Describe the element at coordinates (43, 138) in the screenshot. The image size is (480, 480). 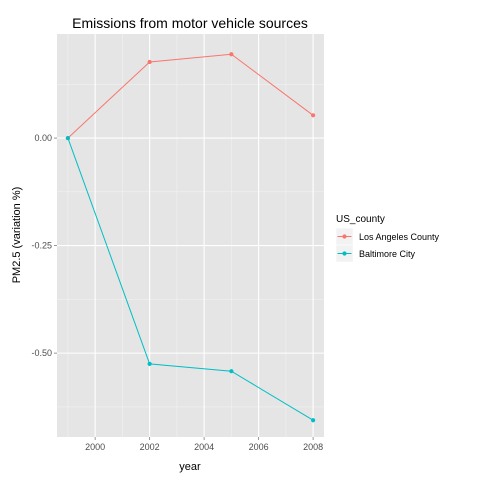
I see `y-tick-label: 0.00` at that location.